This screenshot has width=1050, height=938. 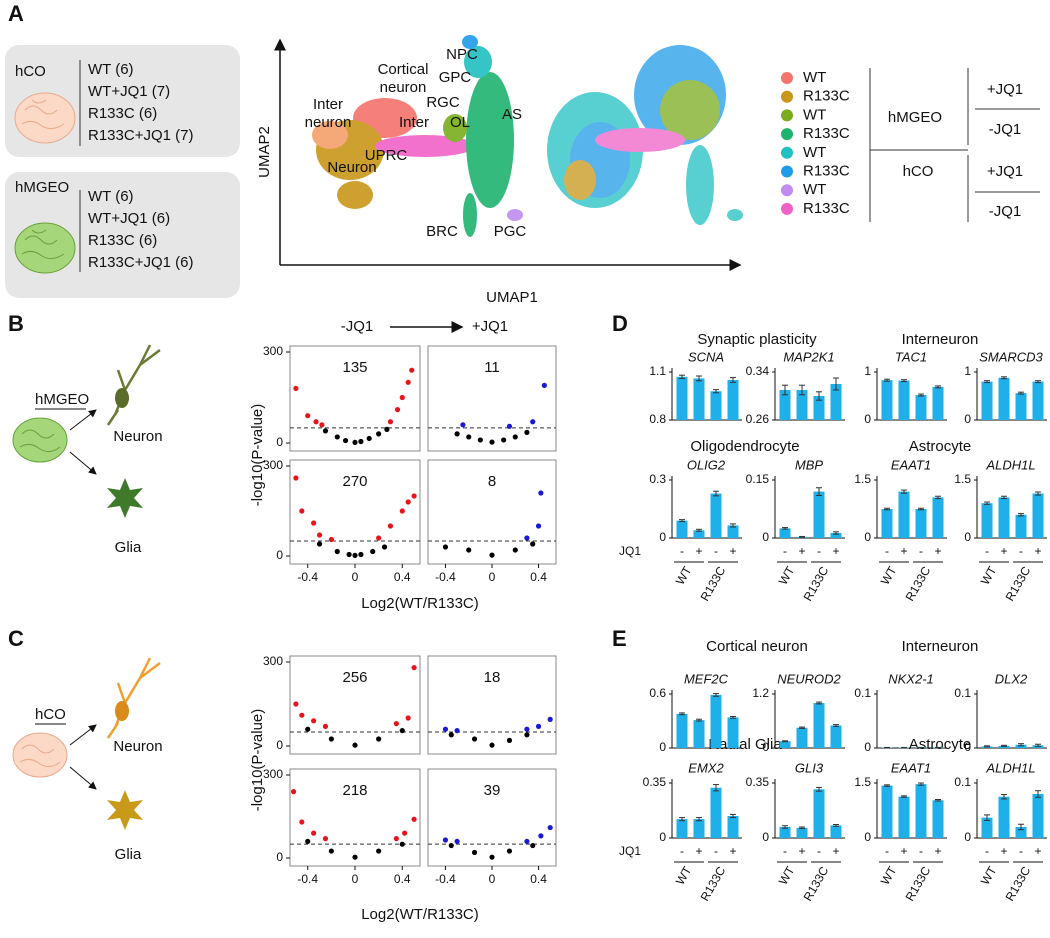 I want to click on gene-title: MAP2K1, so click(x=808, y=356).